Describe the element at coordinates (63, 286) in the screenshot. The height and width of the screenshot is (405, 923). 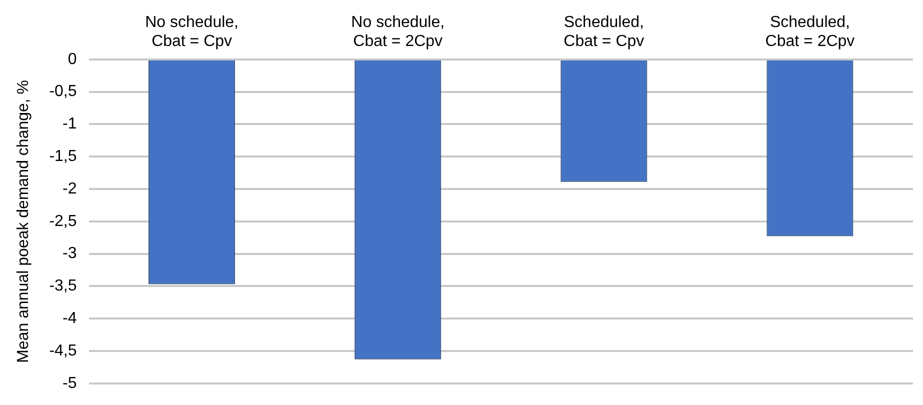
I see `y-tick-label: -3,5` at that location.